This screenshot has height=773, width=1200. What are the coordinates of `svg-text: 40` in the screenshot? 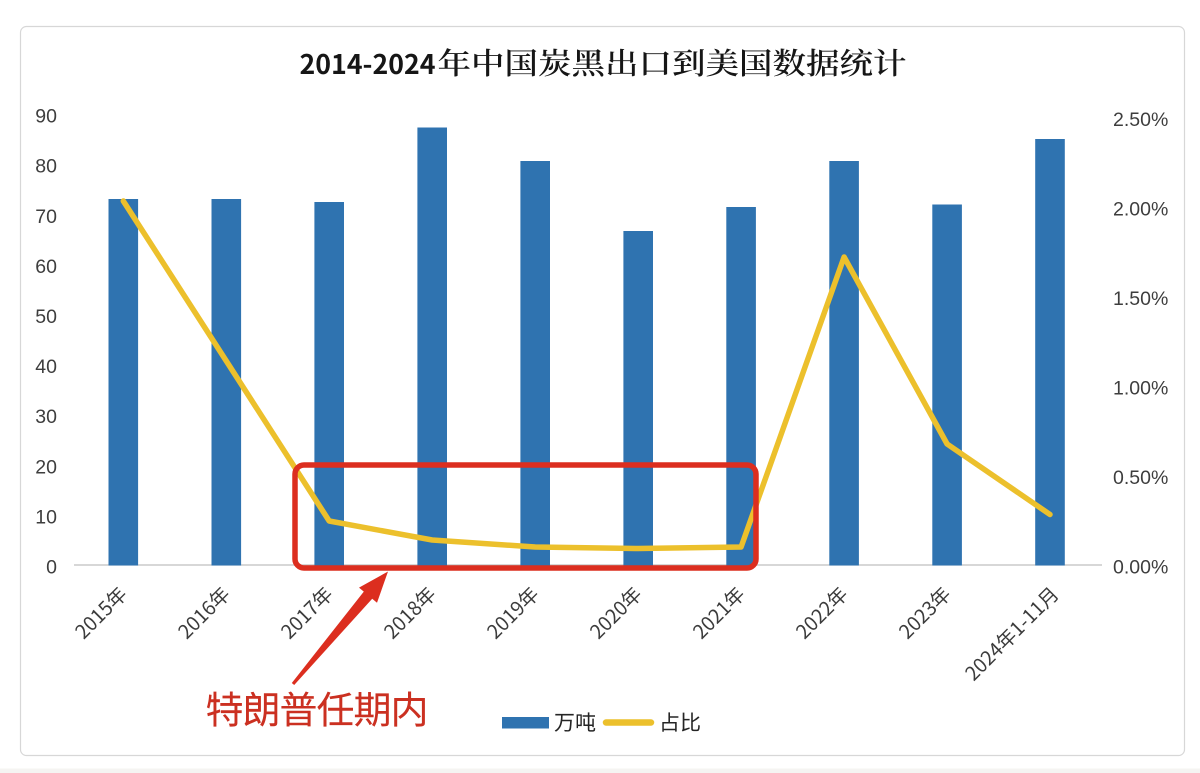 It's located at (46, 367).